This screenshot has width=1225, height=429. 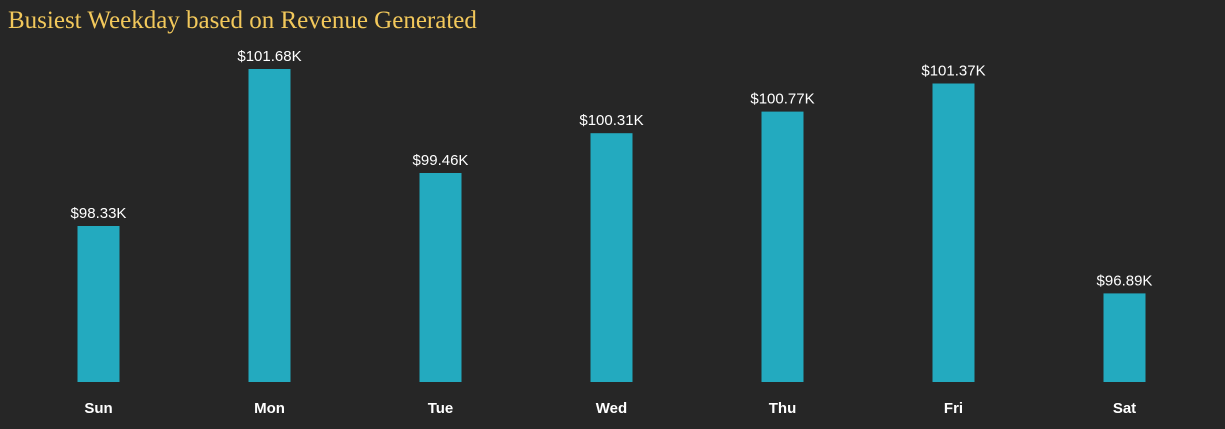 I want to click on data-label-sun: $98.33K, so click(x=99, y=213).